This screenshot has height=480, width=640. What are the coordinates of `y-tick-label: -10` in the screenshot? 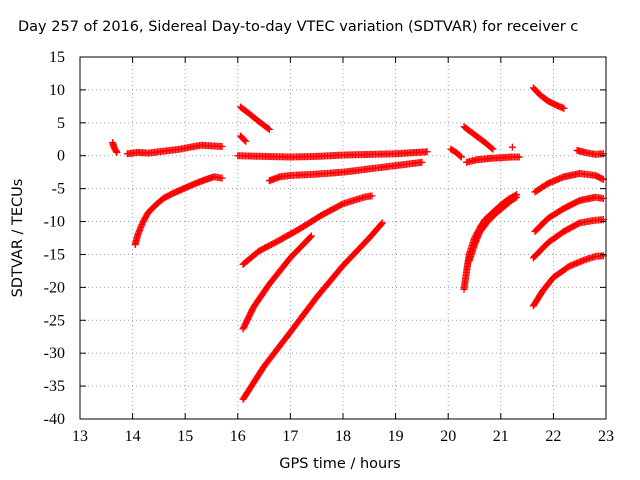 It's located at (54, 222).